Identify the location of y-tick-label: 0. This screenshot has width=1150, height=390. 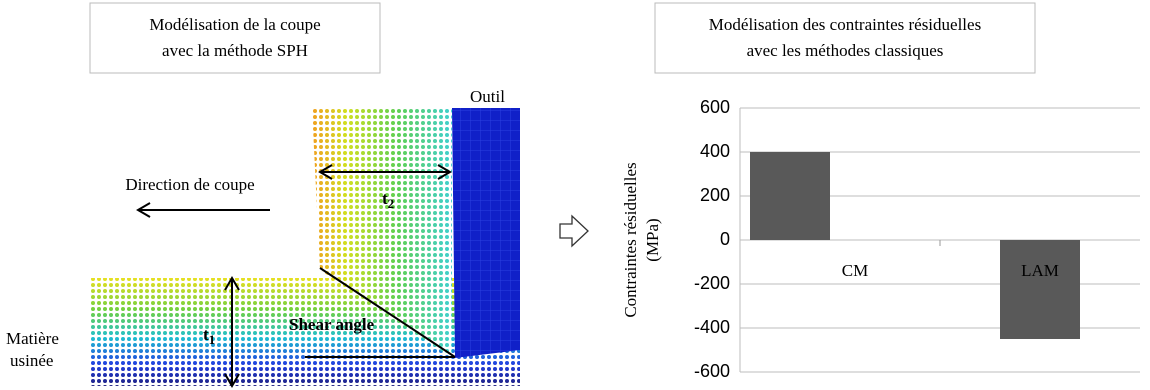
(725, 239).